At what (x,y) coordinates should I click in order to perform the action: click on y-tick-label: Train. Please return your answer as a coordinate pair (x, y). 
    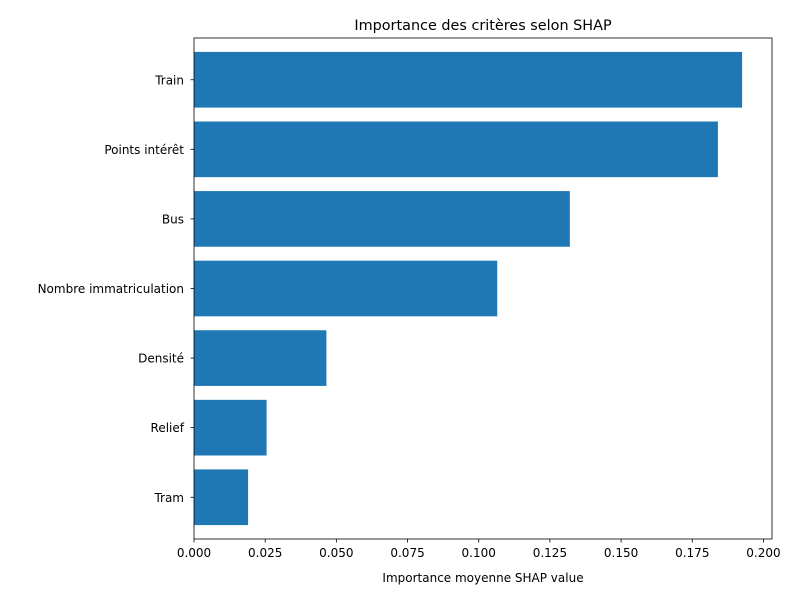
    Looking at the image, I should click on (169, 80).